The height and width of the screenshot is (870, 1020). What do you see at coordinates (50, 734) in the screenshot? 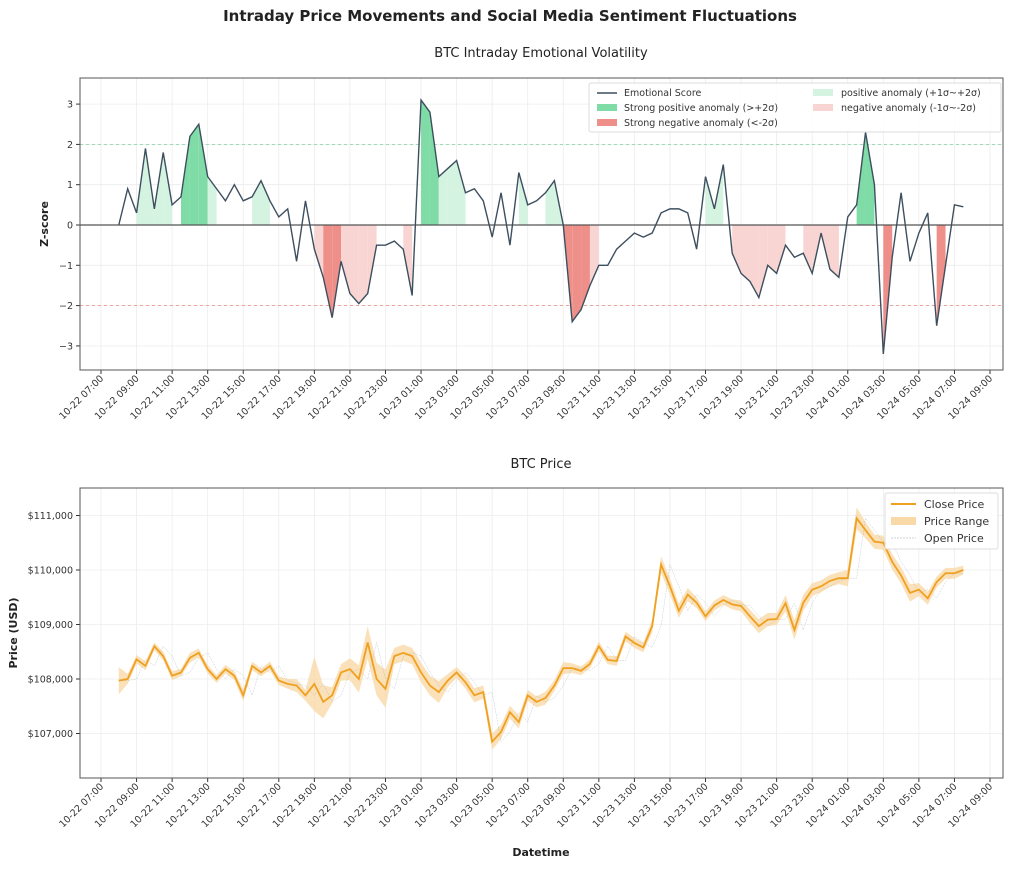
I see `y-tick-label: $107,000` at bounding box center [50, 734].